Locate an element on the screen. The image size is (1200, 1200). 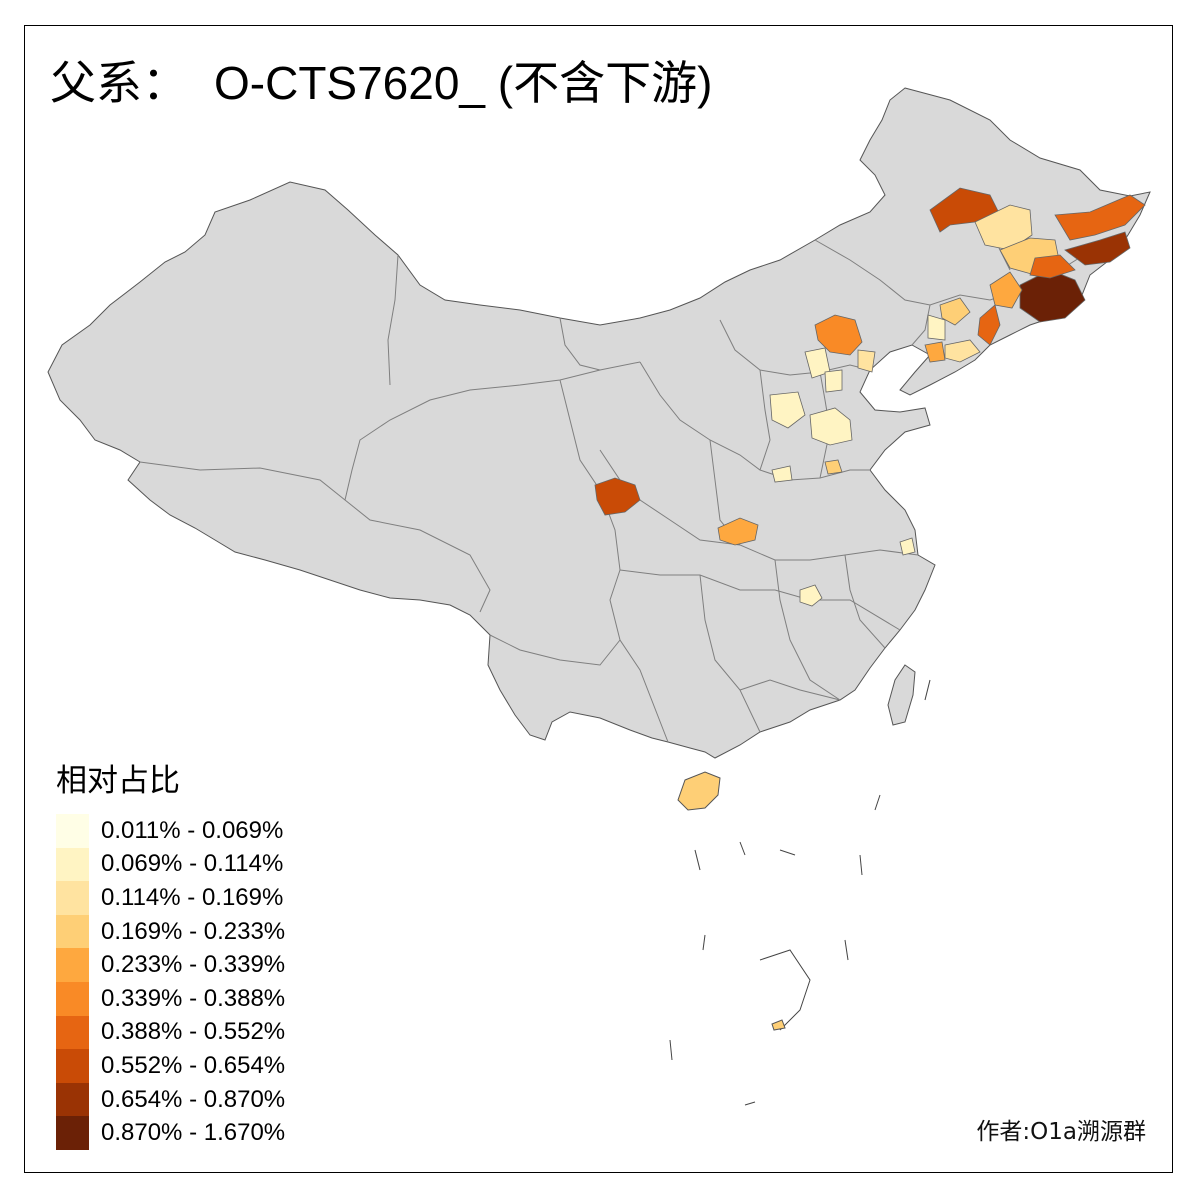
taiwan-island is located at coordinates (901, 695).